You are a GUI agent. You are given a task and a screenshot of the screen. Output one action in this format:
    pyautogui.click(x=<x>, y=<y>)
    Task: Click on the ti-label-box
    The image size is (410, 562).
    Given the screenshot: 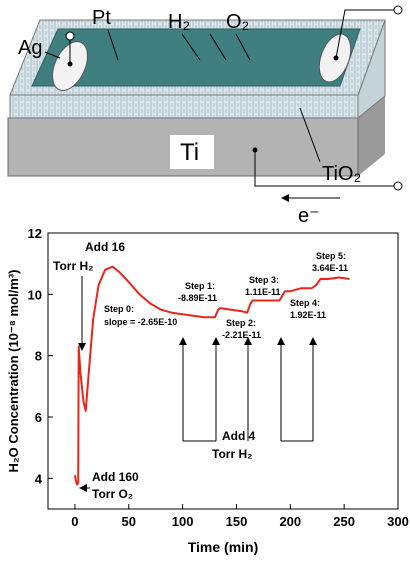 What is the action you would take?
    pyautogui.click(x=192, y=152)
    